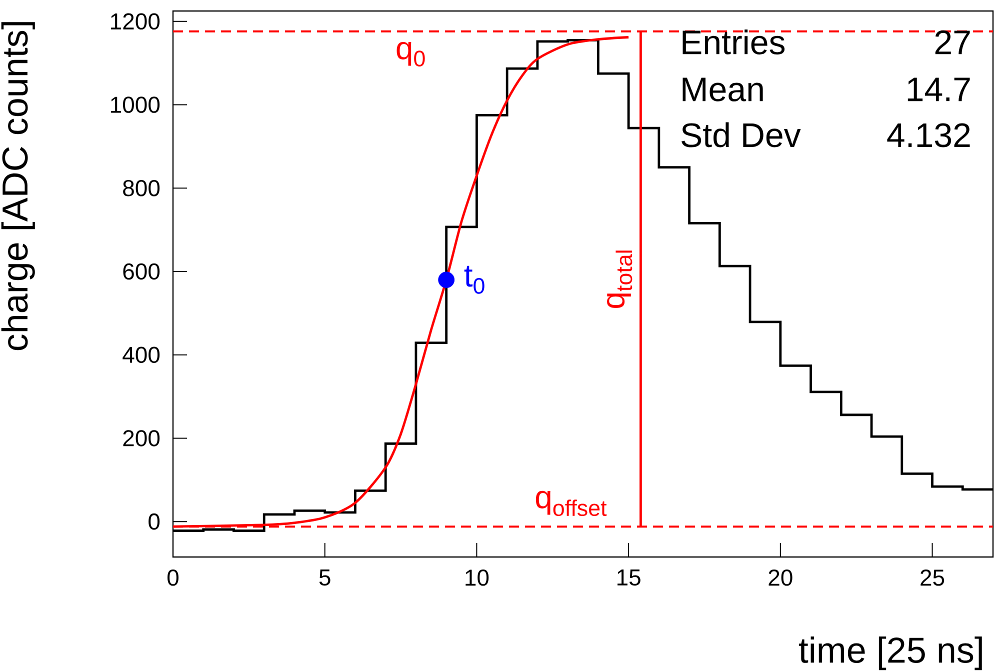 The height and width of the screenshot is (672, 996). What do you see at coordinates (477, 578) in the screenshot?
I see `x-tick-label: 10` at bounding box center [477, 578].